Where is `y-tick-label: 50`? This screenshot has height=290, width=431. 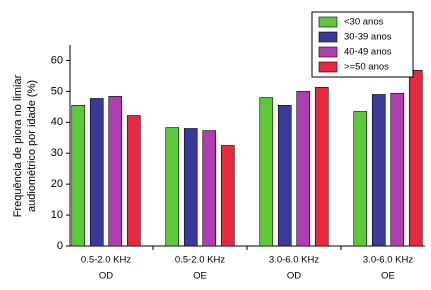
y-tick-label: 50 is located at coordinates (57, 91).